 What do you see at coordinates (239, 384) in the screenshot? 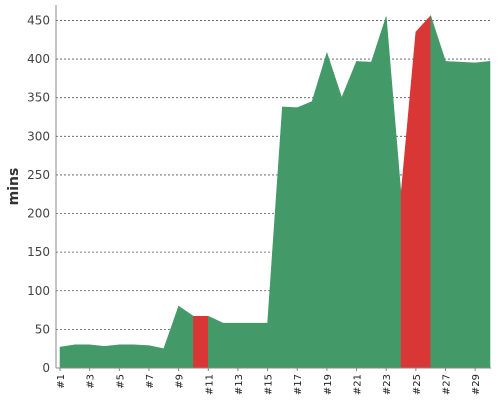
I see `x-tick-label: #13` at bounding box center [239, 384].